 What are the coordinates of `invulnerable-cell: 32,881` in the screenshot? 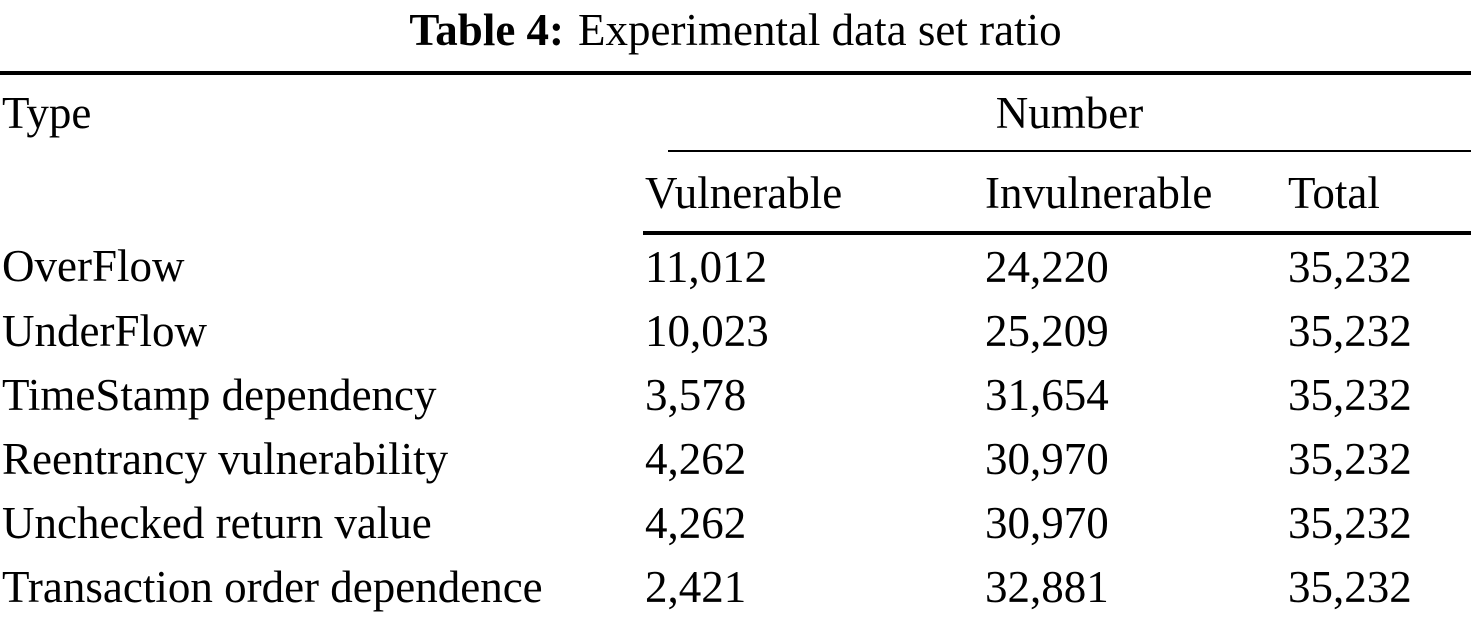 It's located at (1047, 587).